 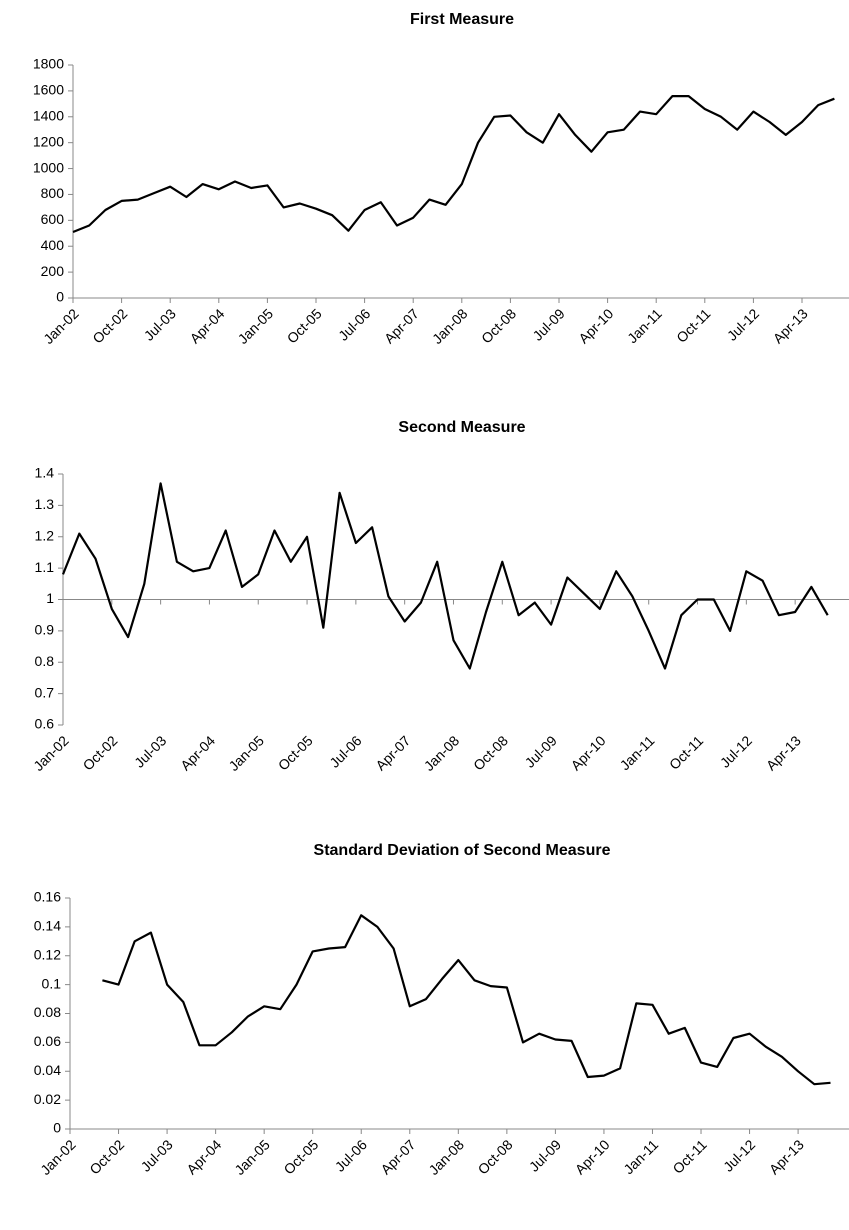 What do you see at coordinates (48, 115) in the screenshot?
I see `y-tick-label: 1400` at bounding box center [48, 115].